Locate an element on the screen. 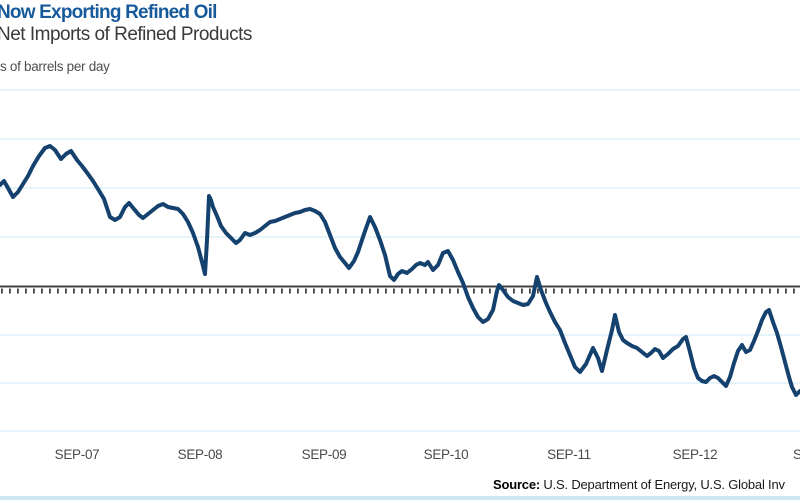 Image resolution: width=800 pixels, height=500 pixels. chart-title: Now Exporting Refined Oil is located at coordinates (108, 12).